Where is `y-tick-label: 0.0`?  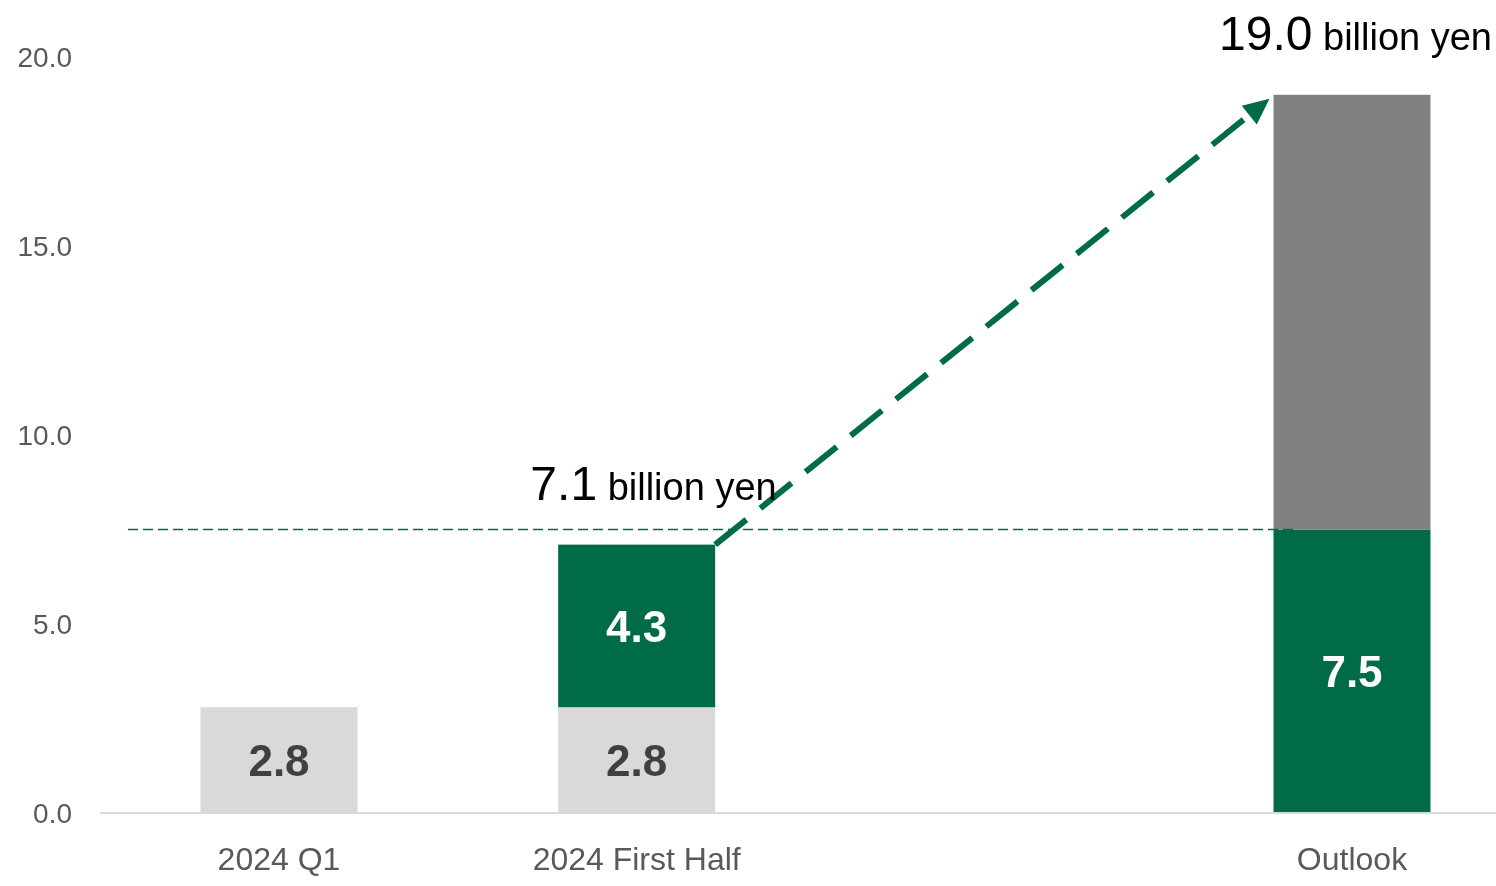
y-tick-label: 0.0 is located at coordinates (52, 814).